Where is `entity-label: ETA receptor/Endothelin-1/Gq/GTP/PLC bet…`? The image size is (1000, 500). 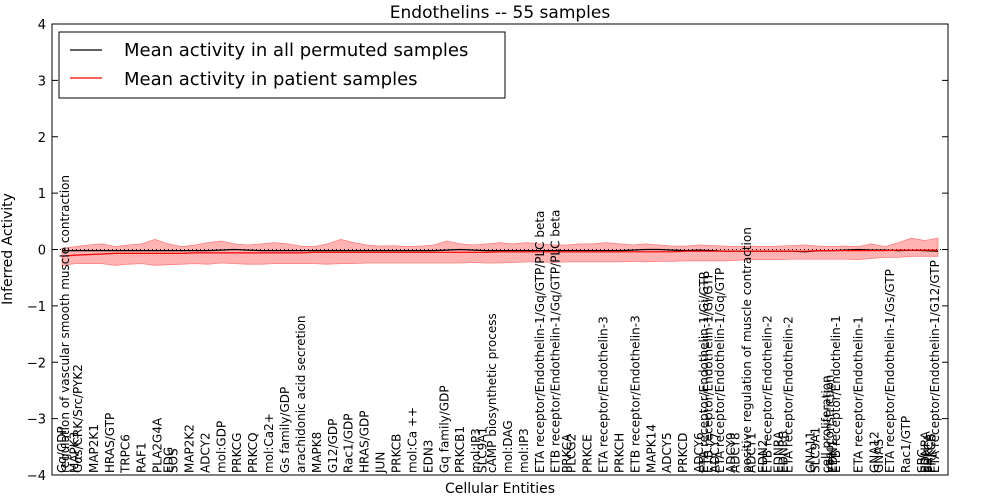
entity-label: ETA receptor/Endothelin-1/Gq/GTP/PLC bet… is located at coordinates (540, 342).